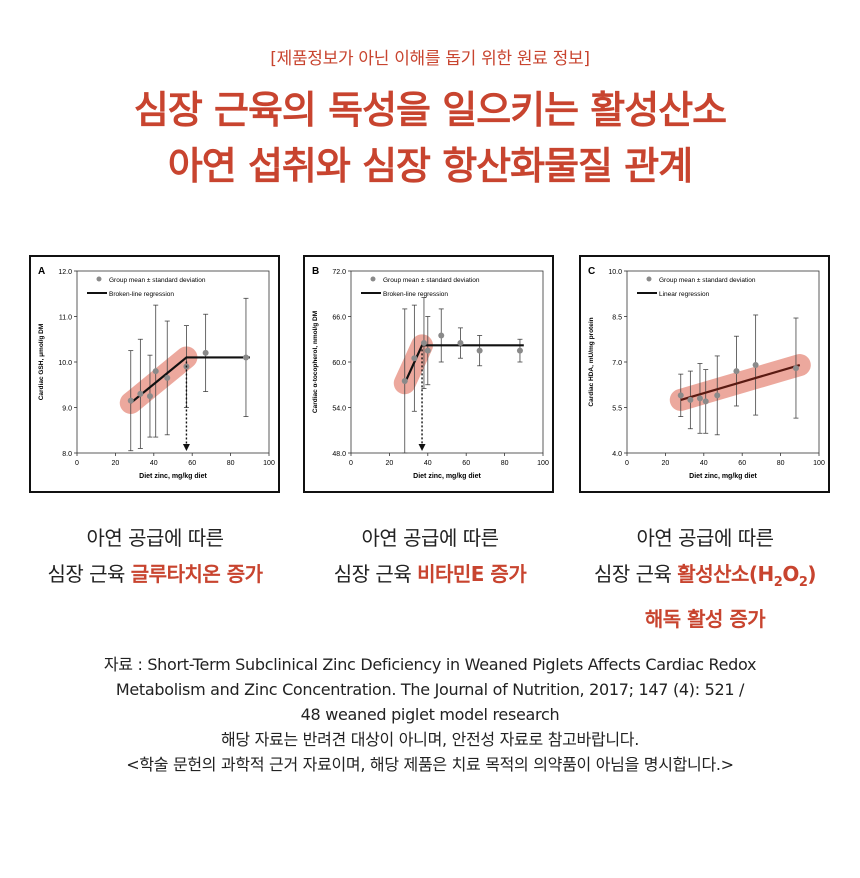  I want to click on chart-b-panel-label: B, so click(315, 271).